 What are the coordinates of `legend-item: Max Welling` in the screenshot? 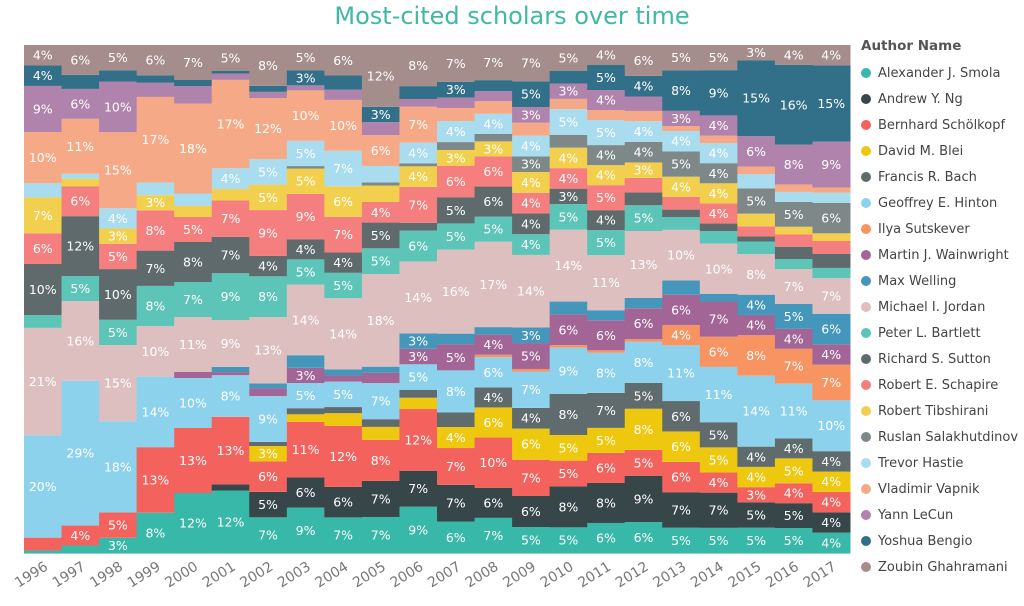 It's located at (939, 281).